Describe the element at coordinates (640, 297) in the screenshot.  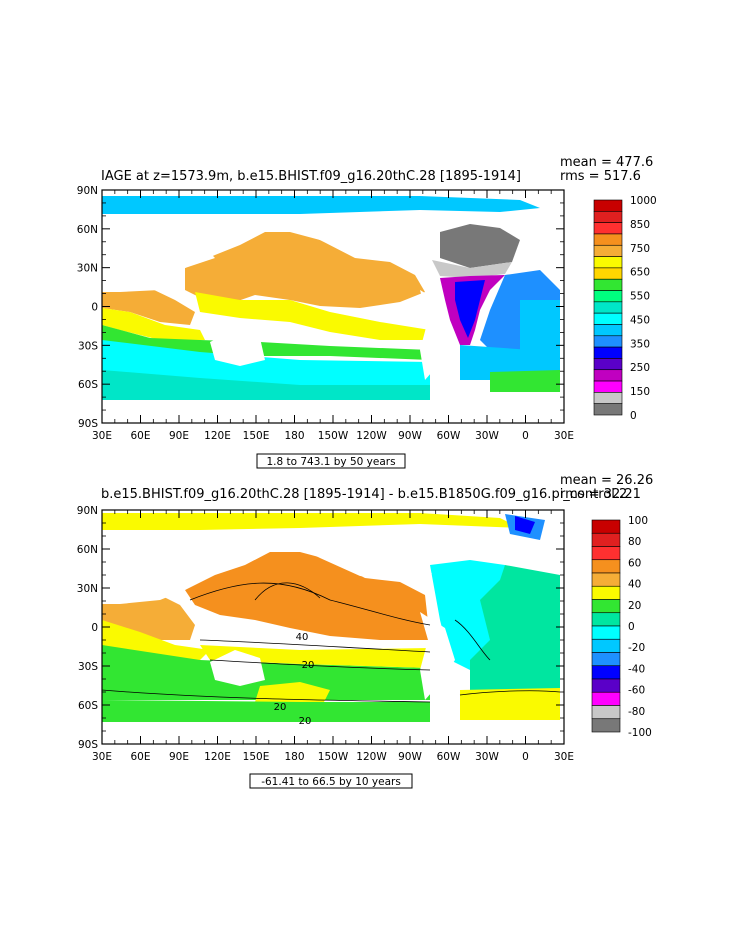
I see `colorbar-label: 550` at that location.